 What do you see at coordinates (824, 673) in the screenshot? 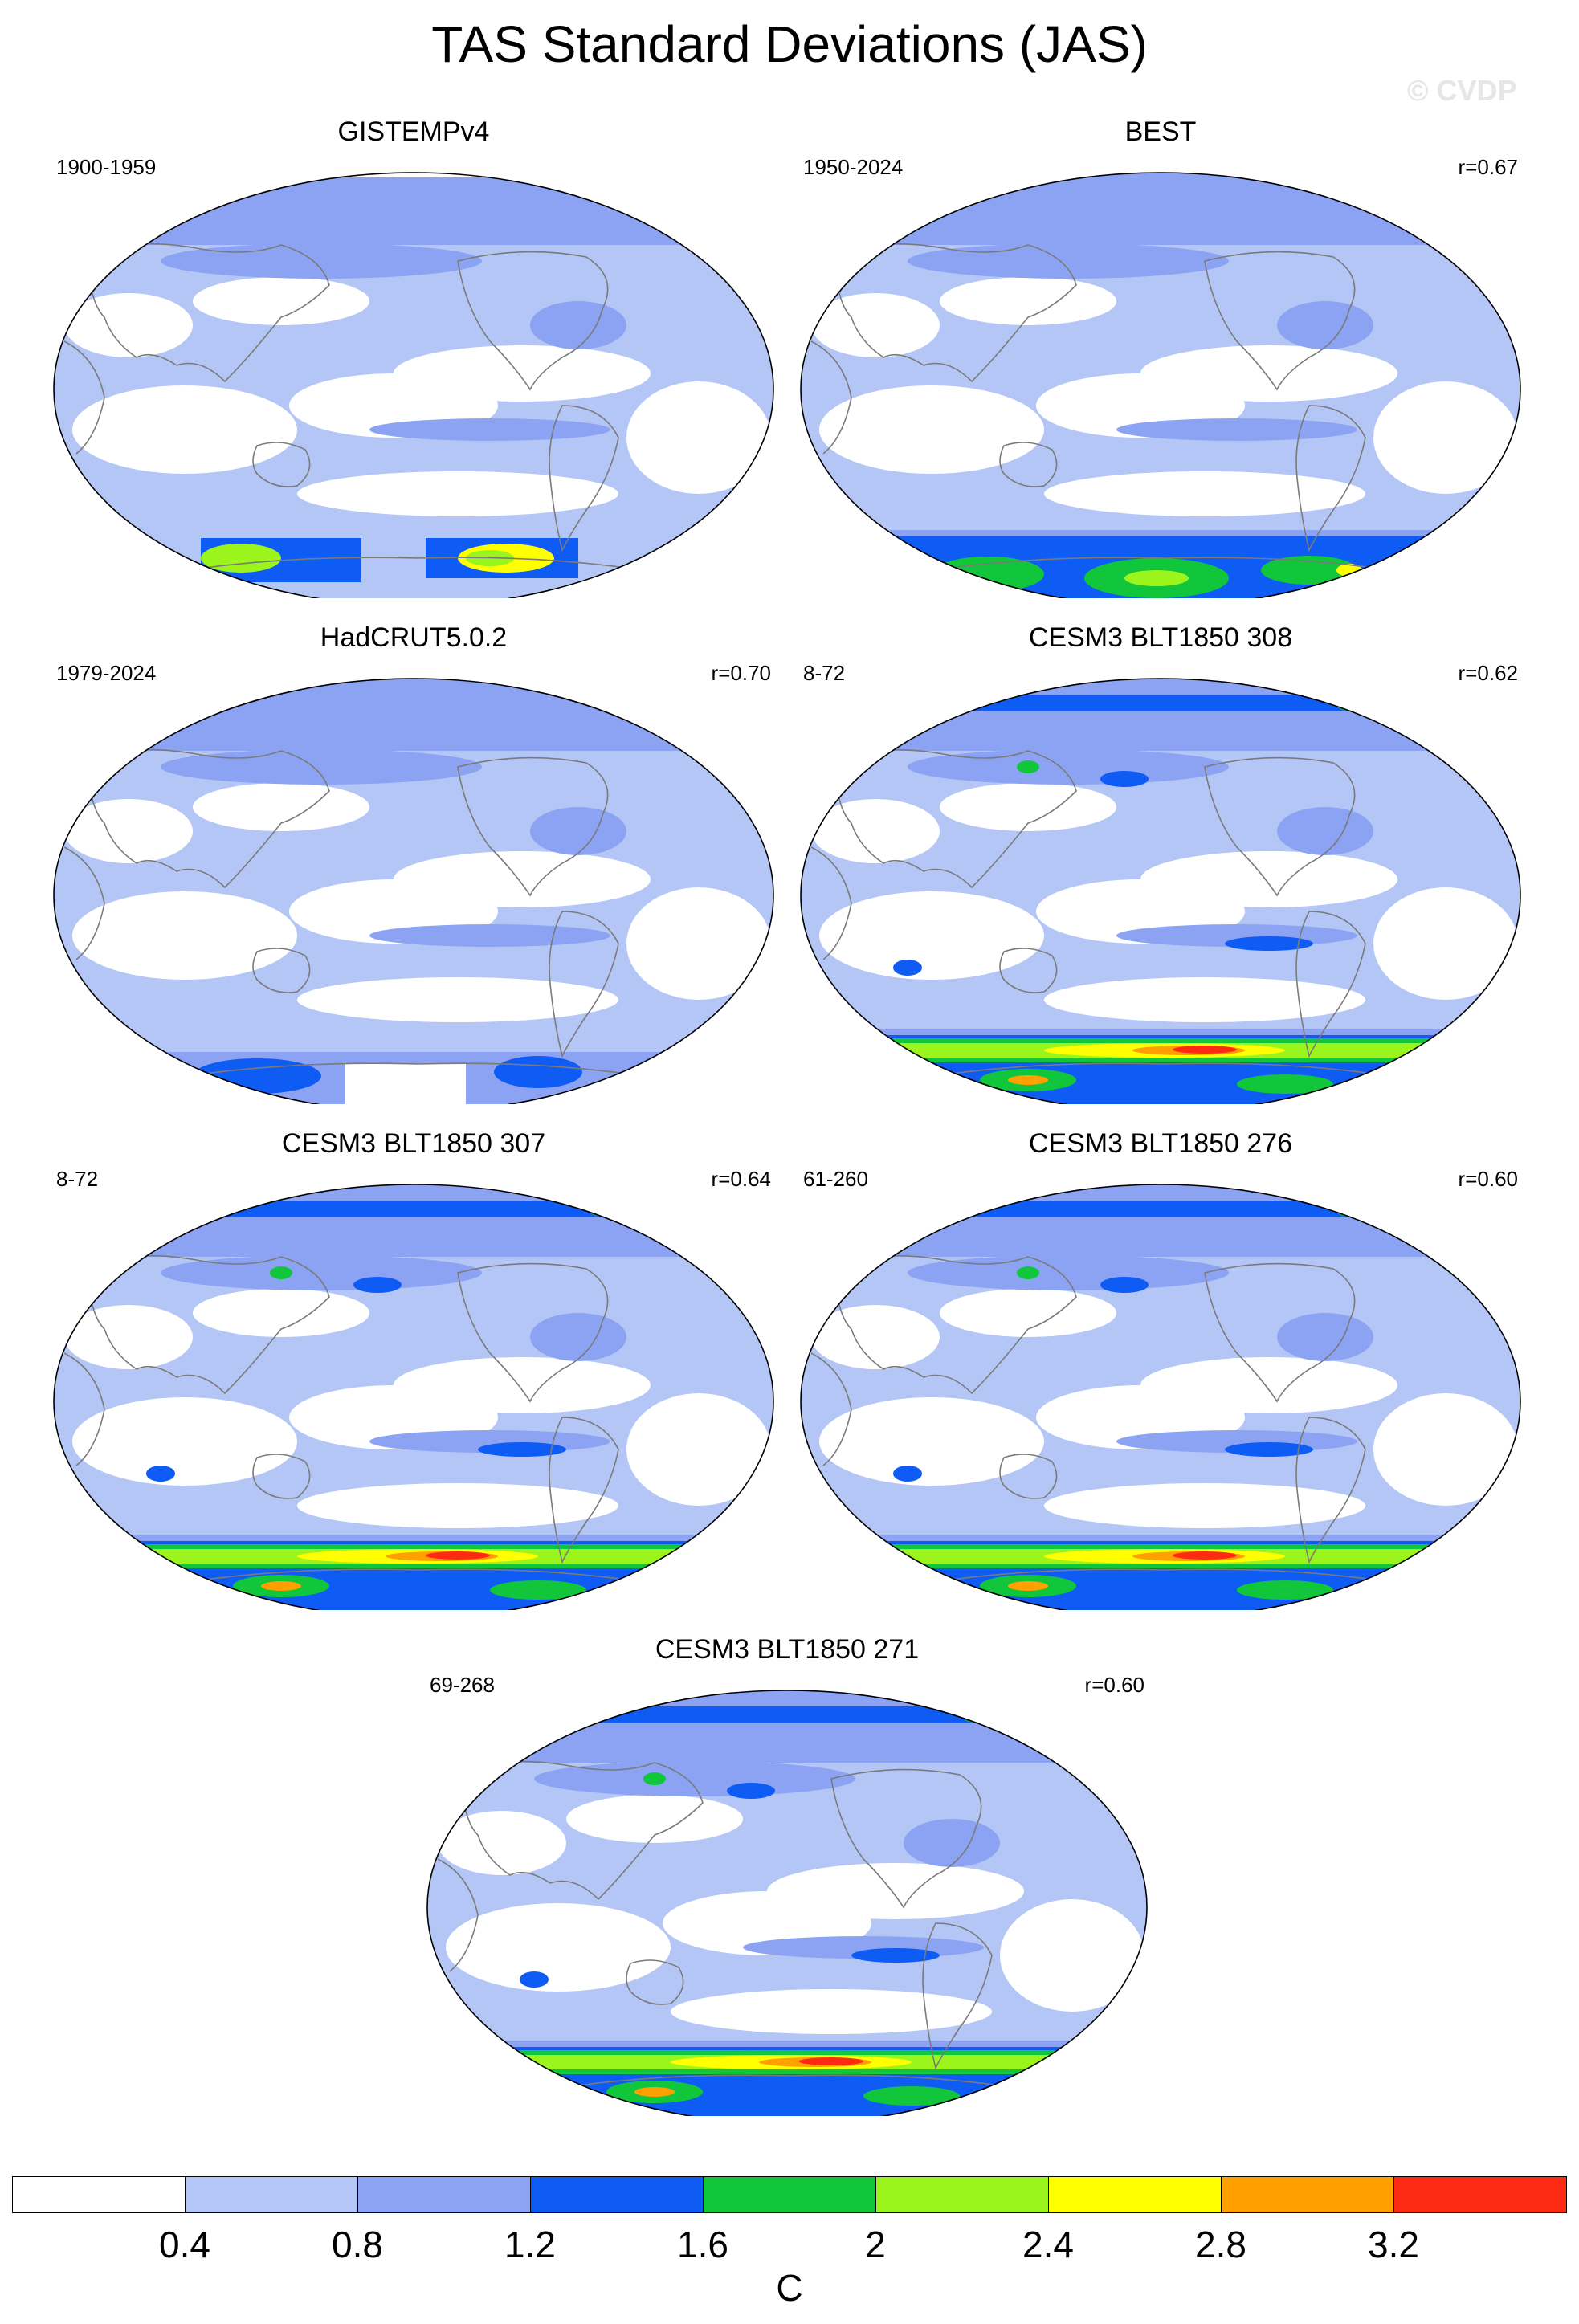
I see `panel-period: 8-72` at bounding box center [824, 673].